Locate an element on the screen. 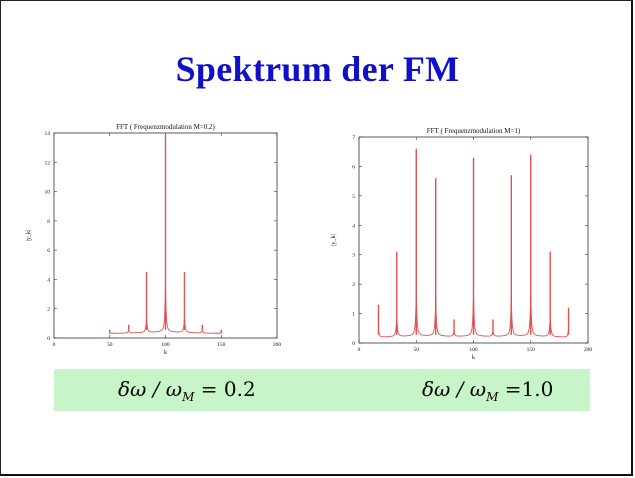 The width and height of the screenshot is (635, 478). y-tick-label: 5 is located at coordinates (353, 197).